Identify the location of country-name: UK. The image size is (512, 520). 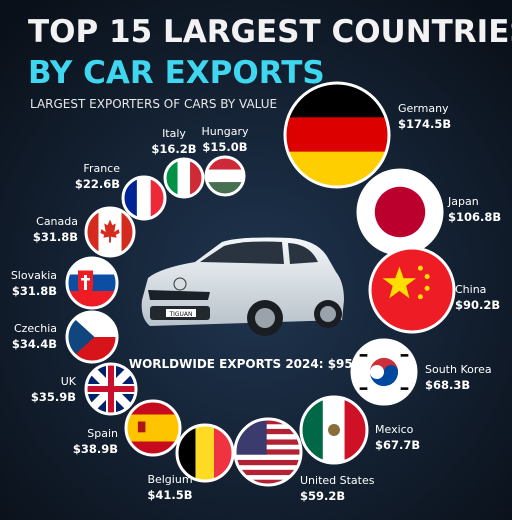
(69, 381).